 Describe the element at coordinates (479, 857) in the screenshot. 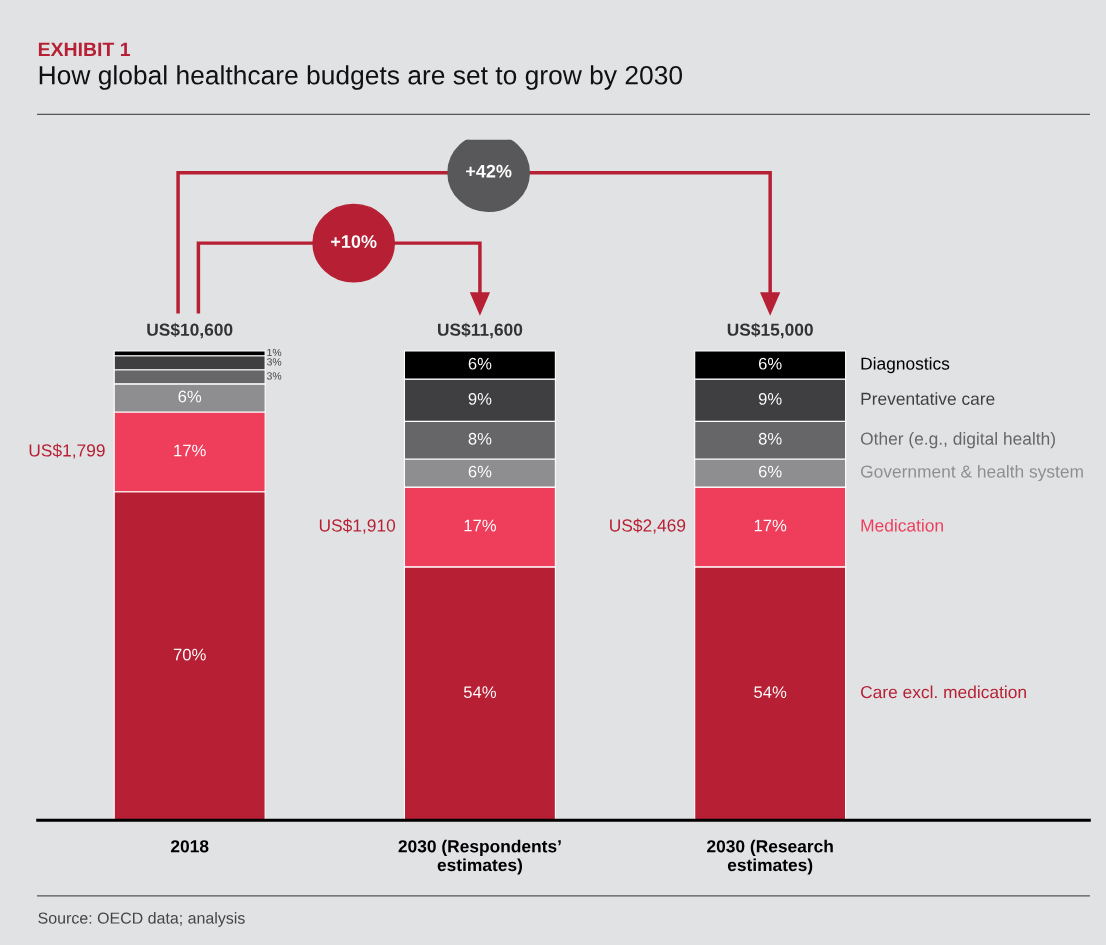

I see `x-tick-label: 2030 (Respondents’ estimates)` at that location.